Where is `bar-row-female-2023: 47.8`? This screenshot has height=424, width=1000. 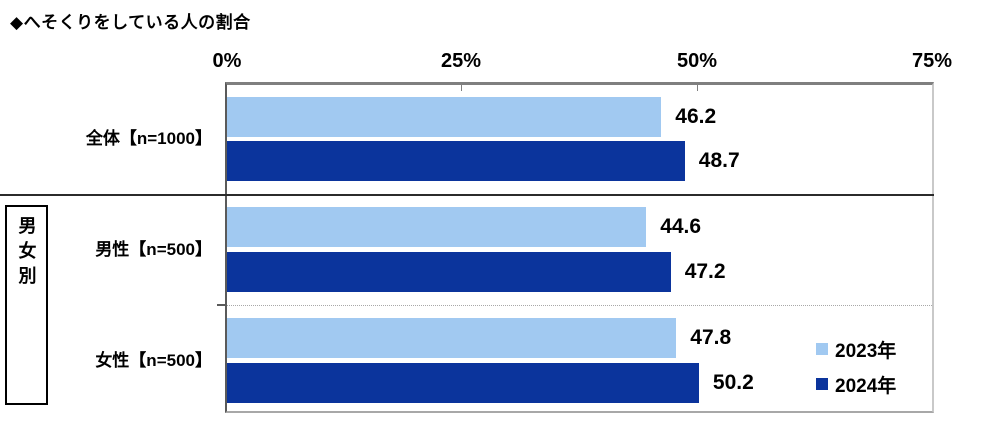 bar-row-female-2023: 47.8 is located at coordinates (607, 338).